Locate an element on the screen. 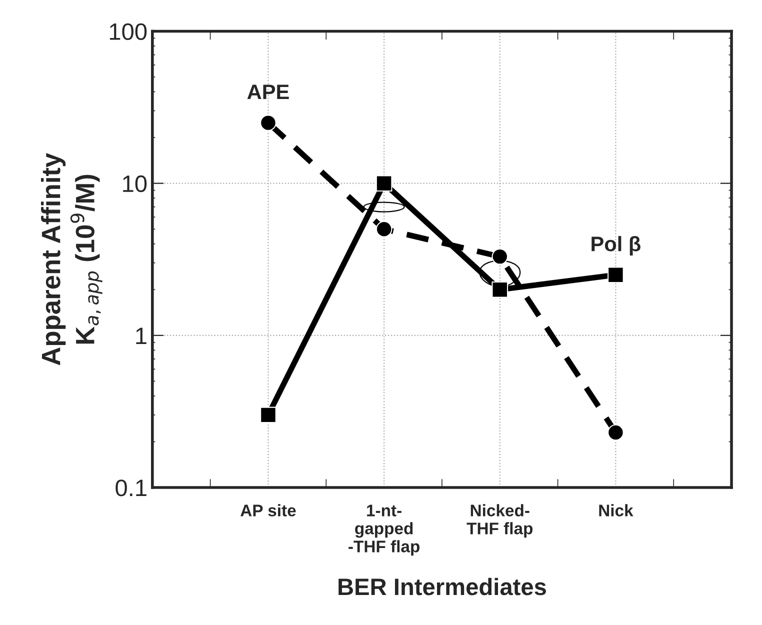 Image resolution: width=762 pixels, height=625 pixels. x-tick-label: Nick is located at coordinates (616, 510).